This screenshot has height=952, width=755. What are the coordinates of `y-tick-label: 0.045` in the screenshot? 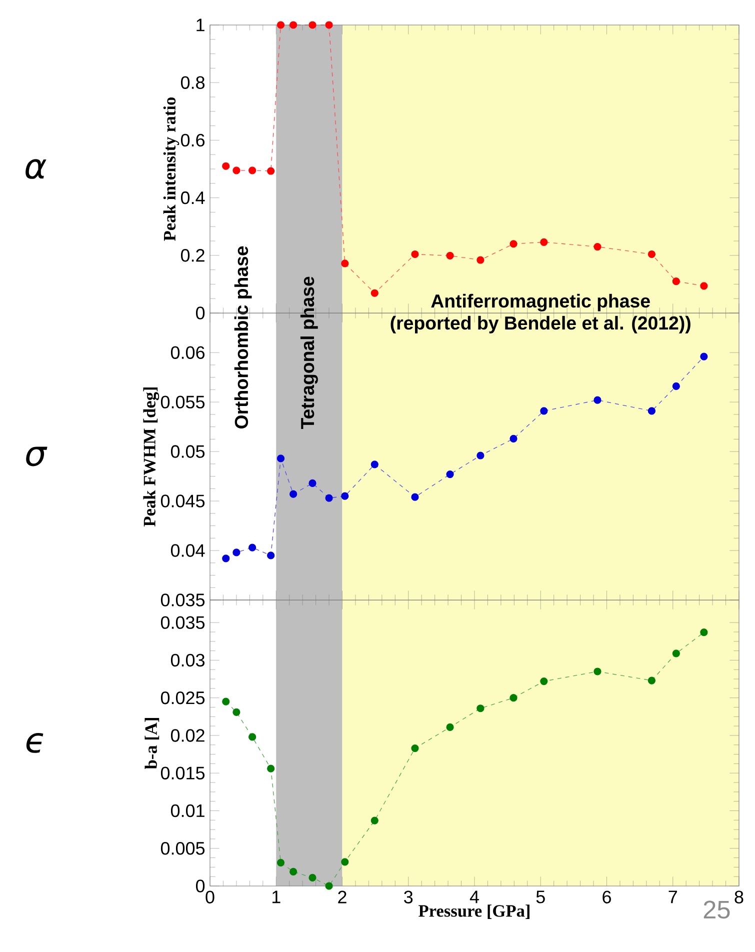 It's located at (182, 501).